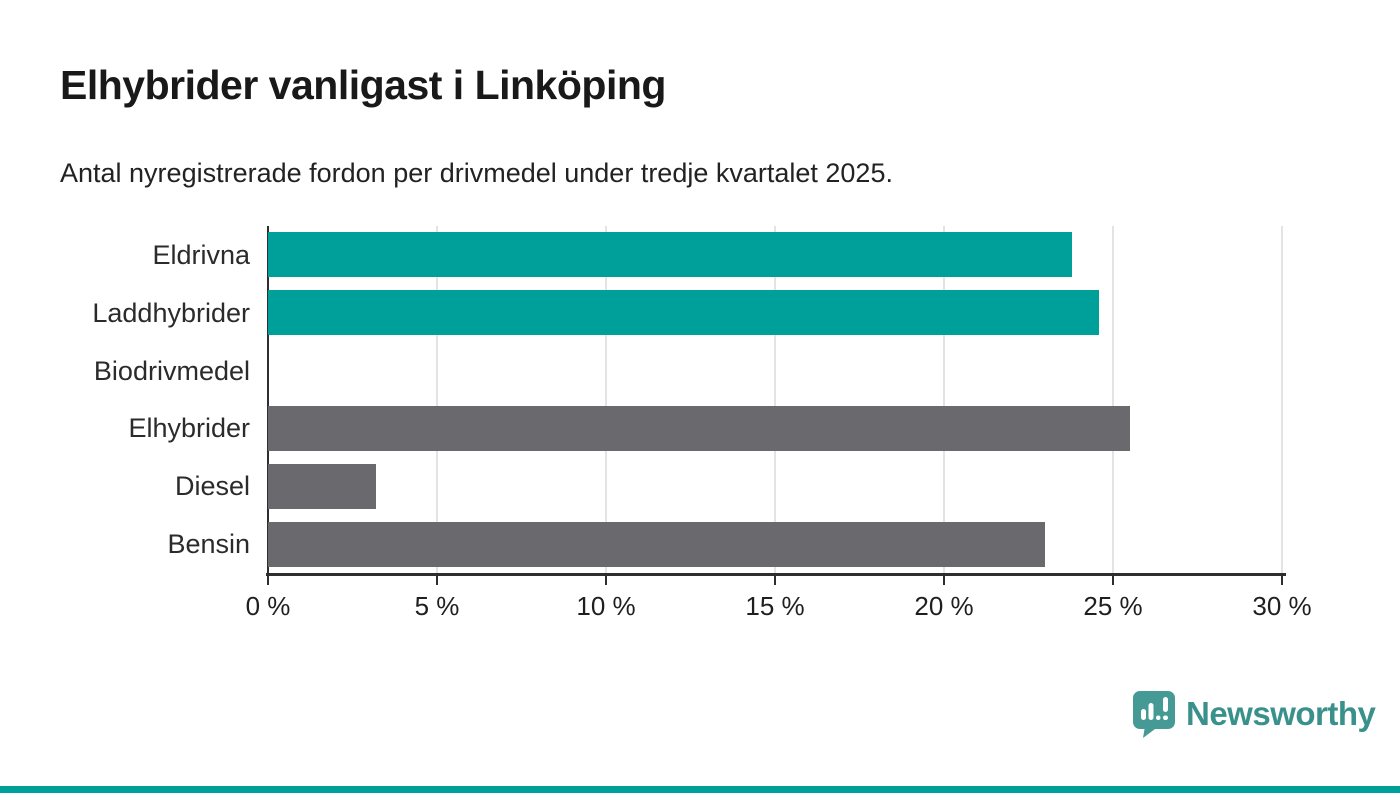 The width and height of the screenshot is (1400, 793). Describe the element at coordinates (208, 544) in the screenshot. I see `category-label: Bensin` at that location.